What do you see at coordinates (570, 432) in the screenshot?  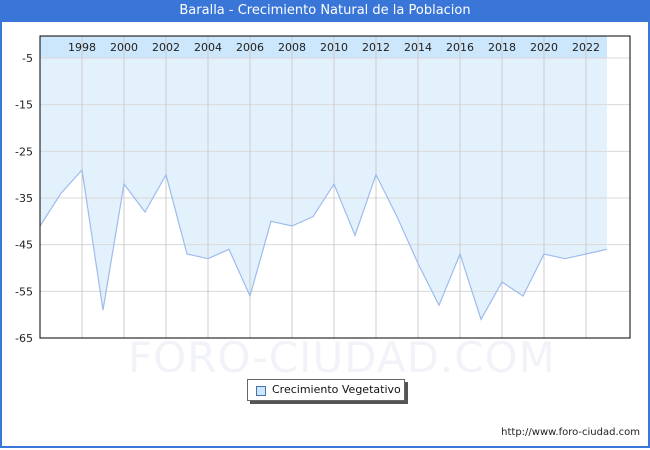 I see `source-url: http://www.foro-ciudad.com` at bounding box center [570, 432].